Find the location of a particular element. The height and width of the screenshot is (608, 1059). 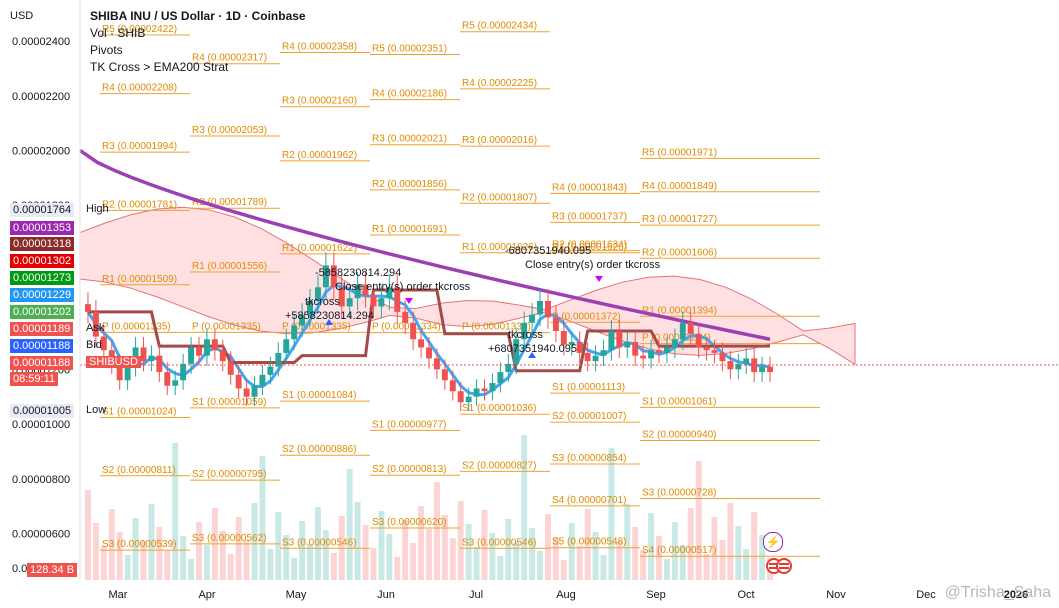

pivot-label: S2 (0.00000886) is located at coordinates (319, 449).